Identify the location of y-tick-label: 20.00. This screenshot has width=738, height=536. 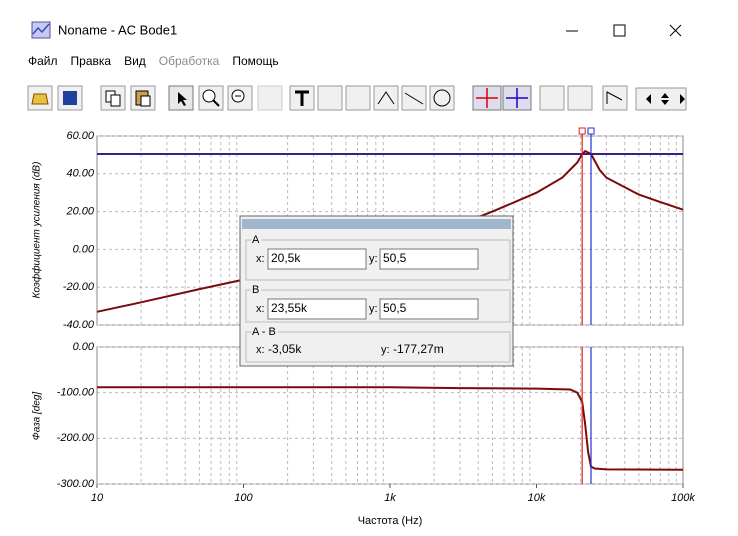
(79, 212).